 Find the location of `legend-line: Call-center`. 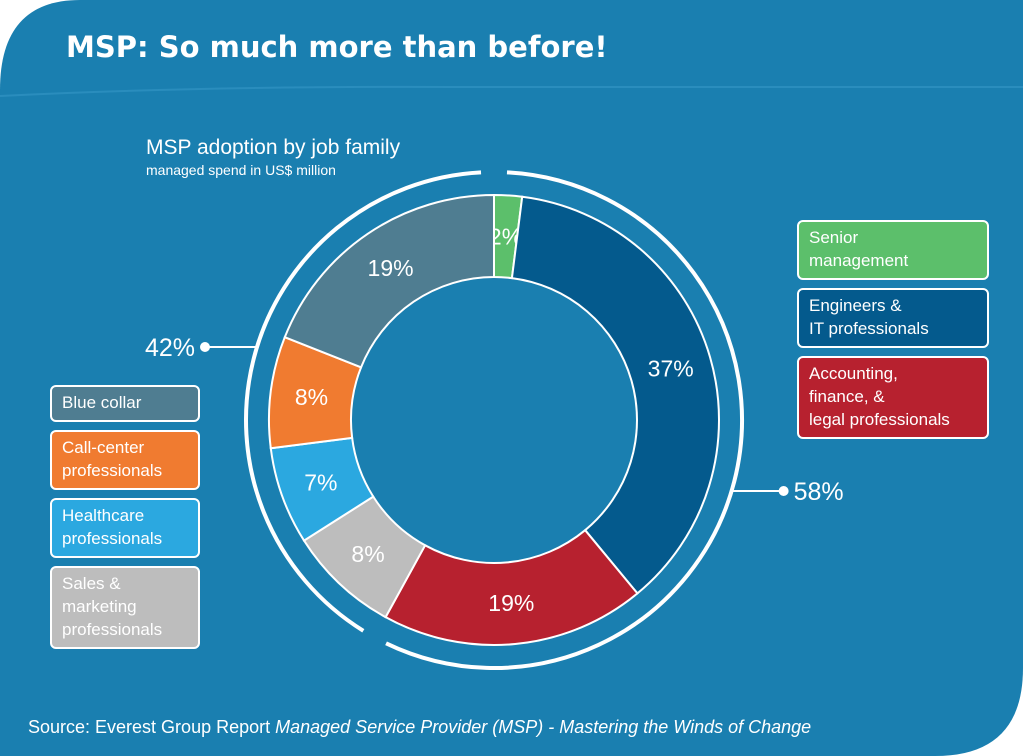

legend-line: Call-center is located at coordinates (103, 447).